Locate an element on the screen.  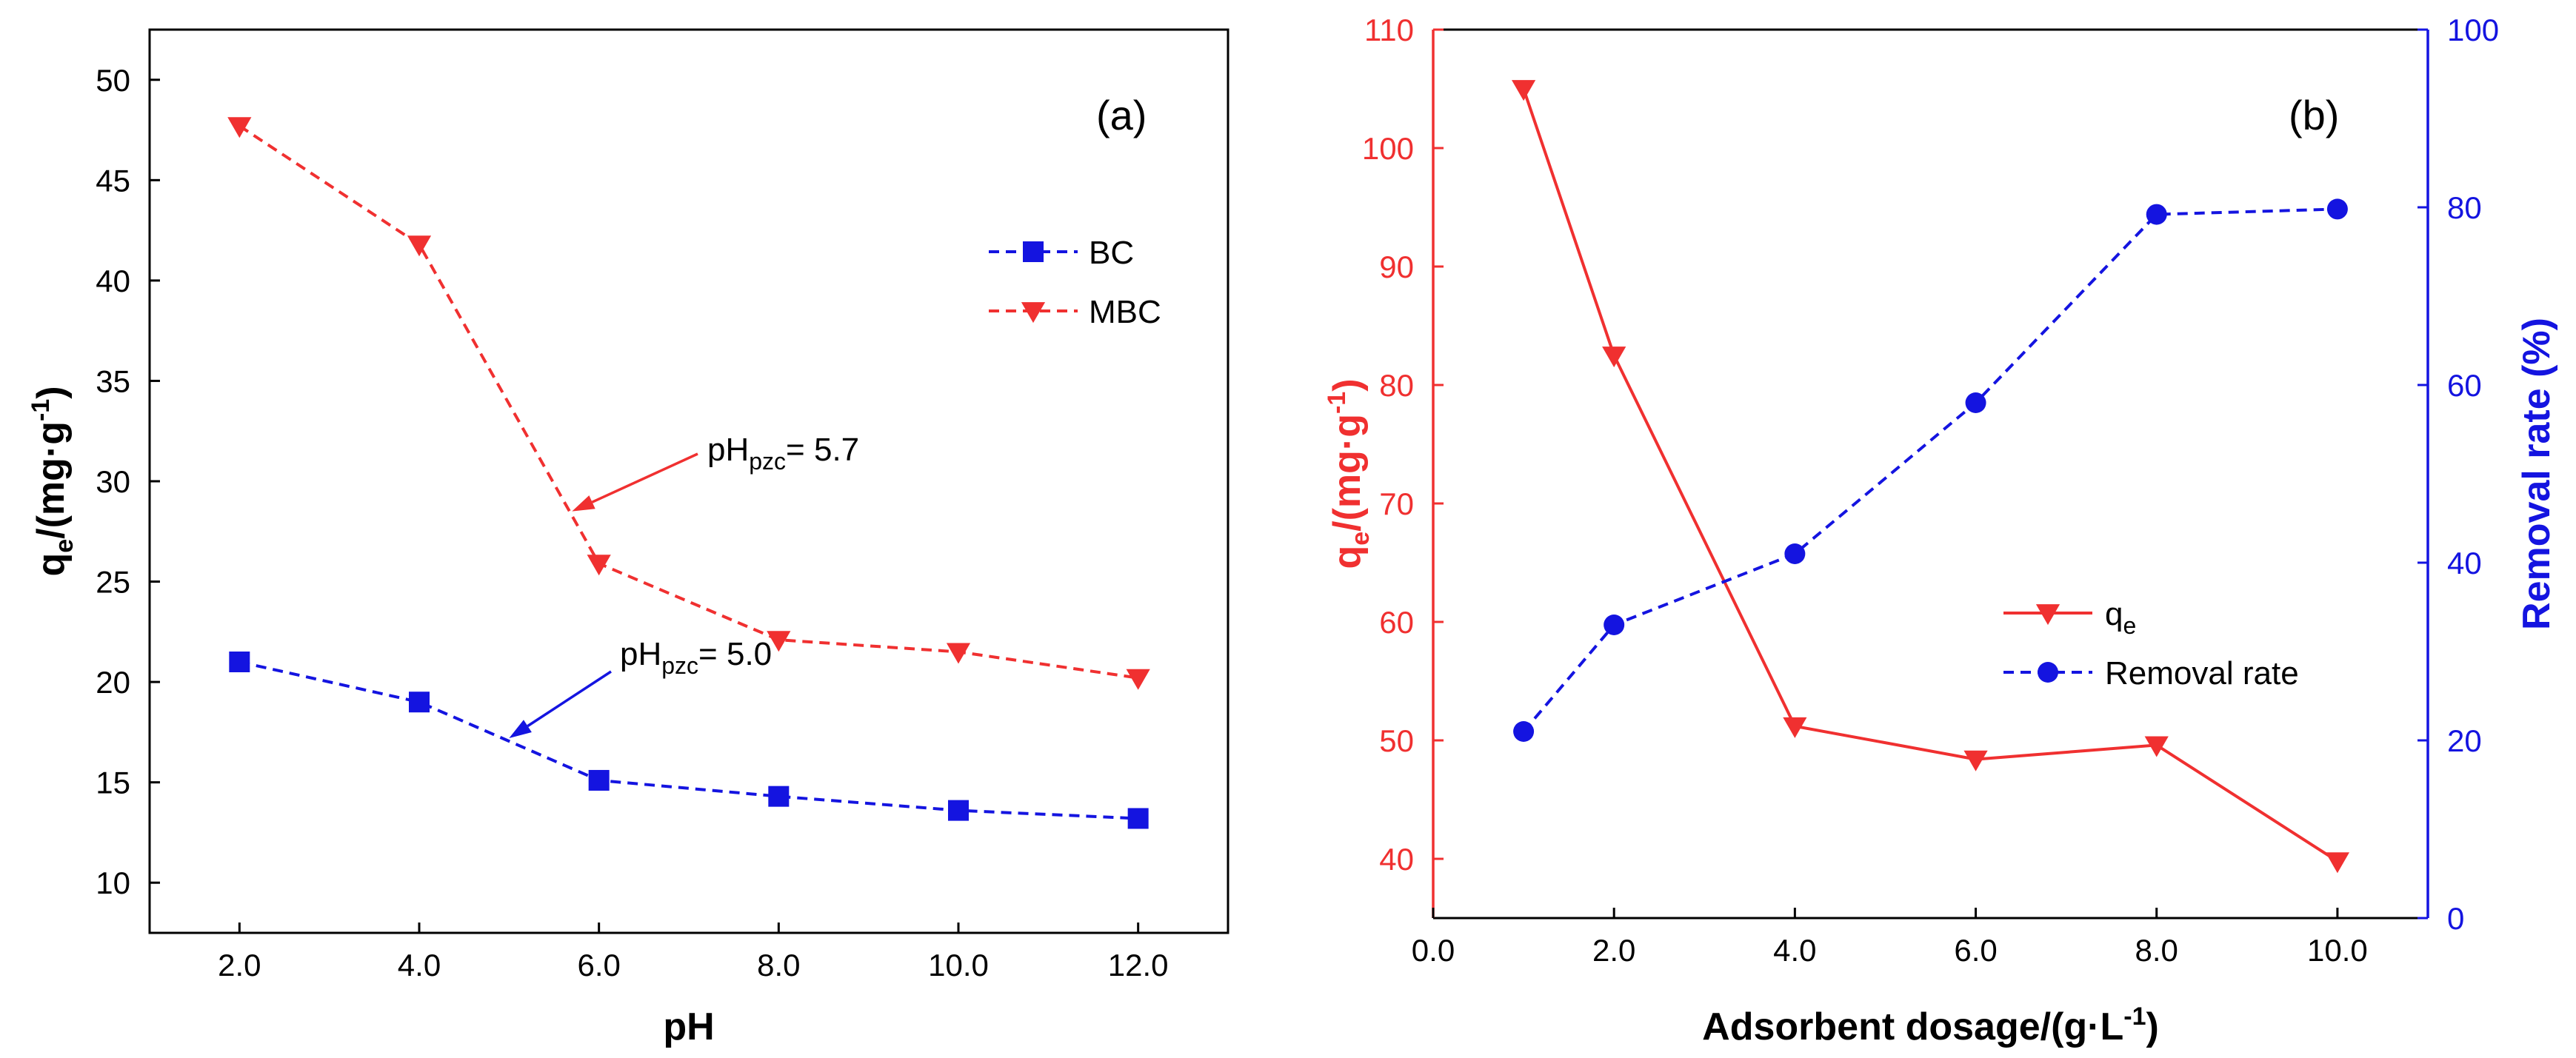
x-tick-label-a: 2.0 is located at coordinates (239, 965).